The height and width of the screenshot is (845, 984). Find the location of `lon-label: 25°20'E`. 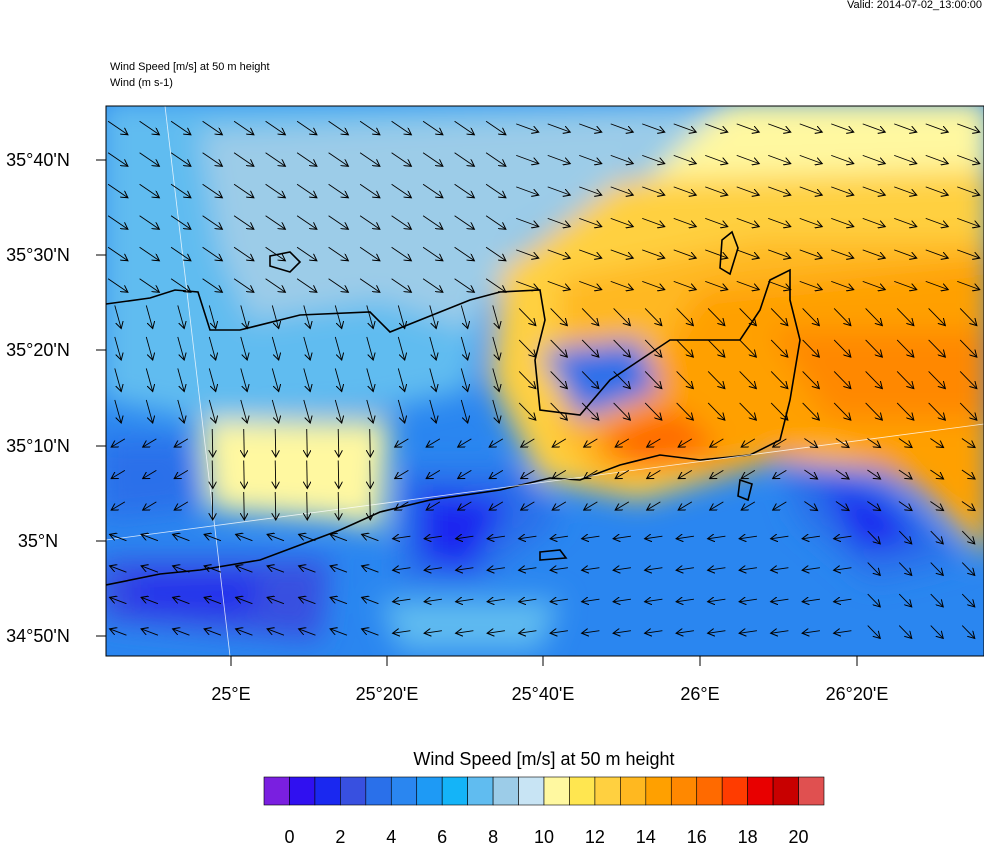

lon-label: 25°20'E is located at coordinates (387, 694).